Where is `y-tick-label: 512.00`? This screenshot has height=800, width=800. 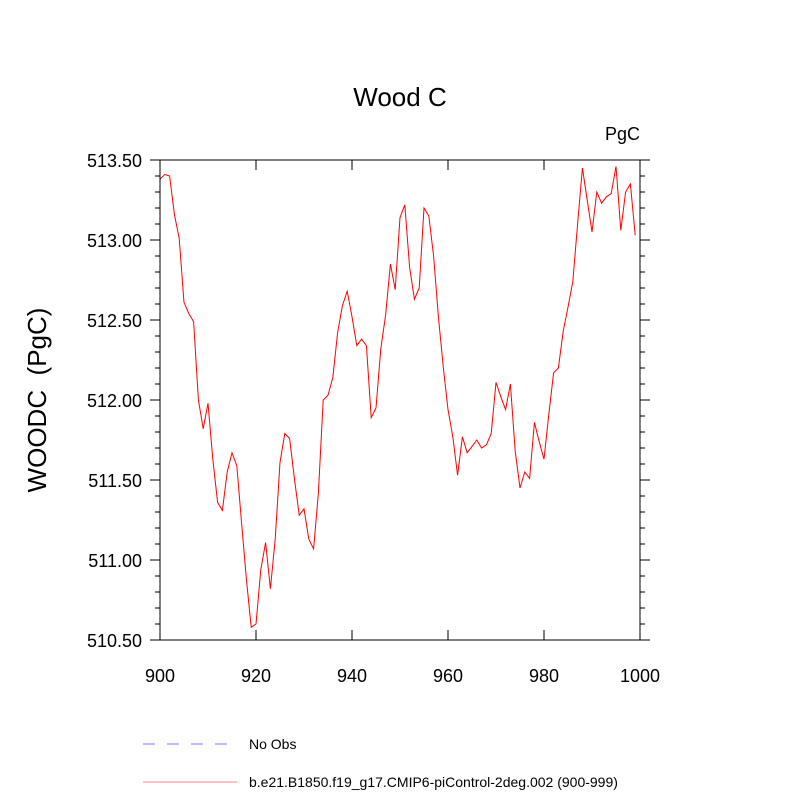
y-tick-label: 512.00 is located at coordinates (114, 401).